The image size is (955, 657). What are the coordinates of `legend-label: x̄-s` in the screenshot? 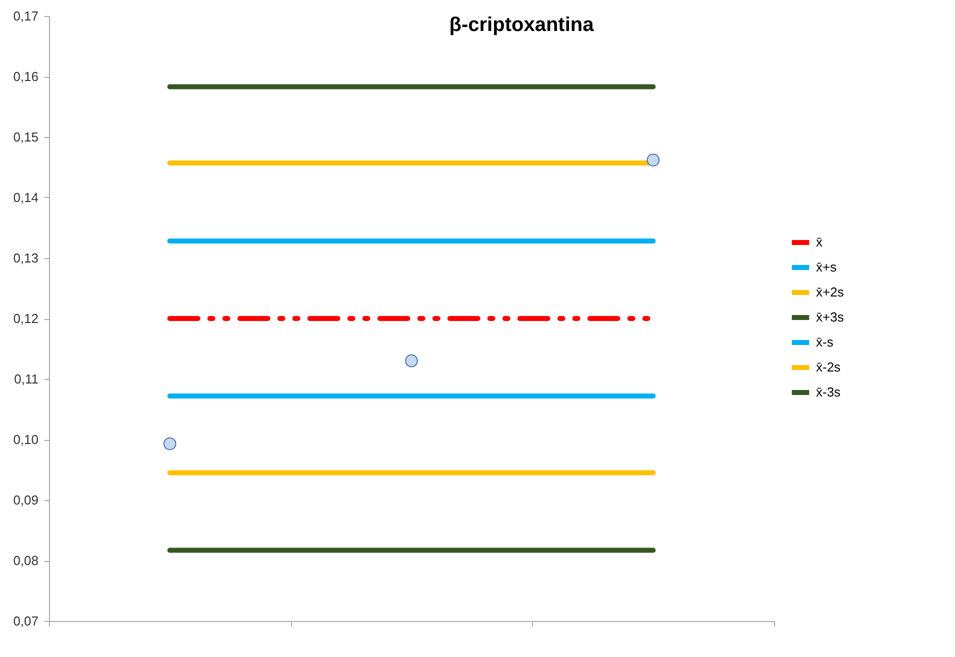 It's located at (825, 342).